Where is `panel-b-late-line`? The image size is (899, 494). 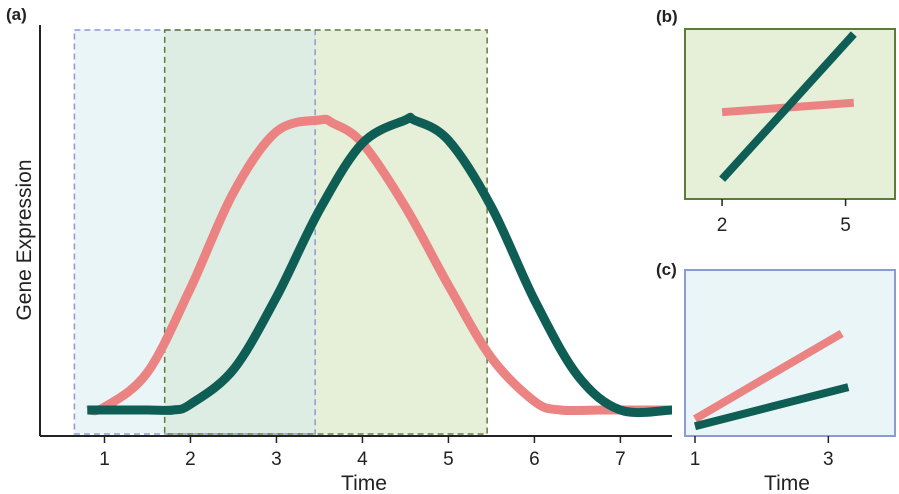 panel-b-late-line is located at coordinates (788, 106).